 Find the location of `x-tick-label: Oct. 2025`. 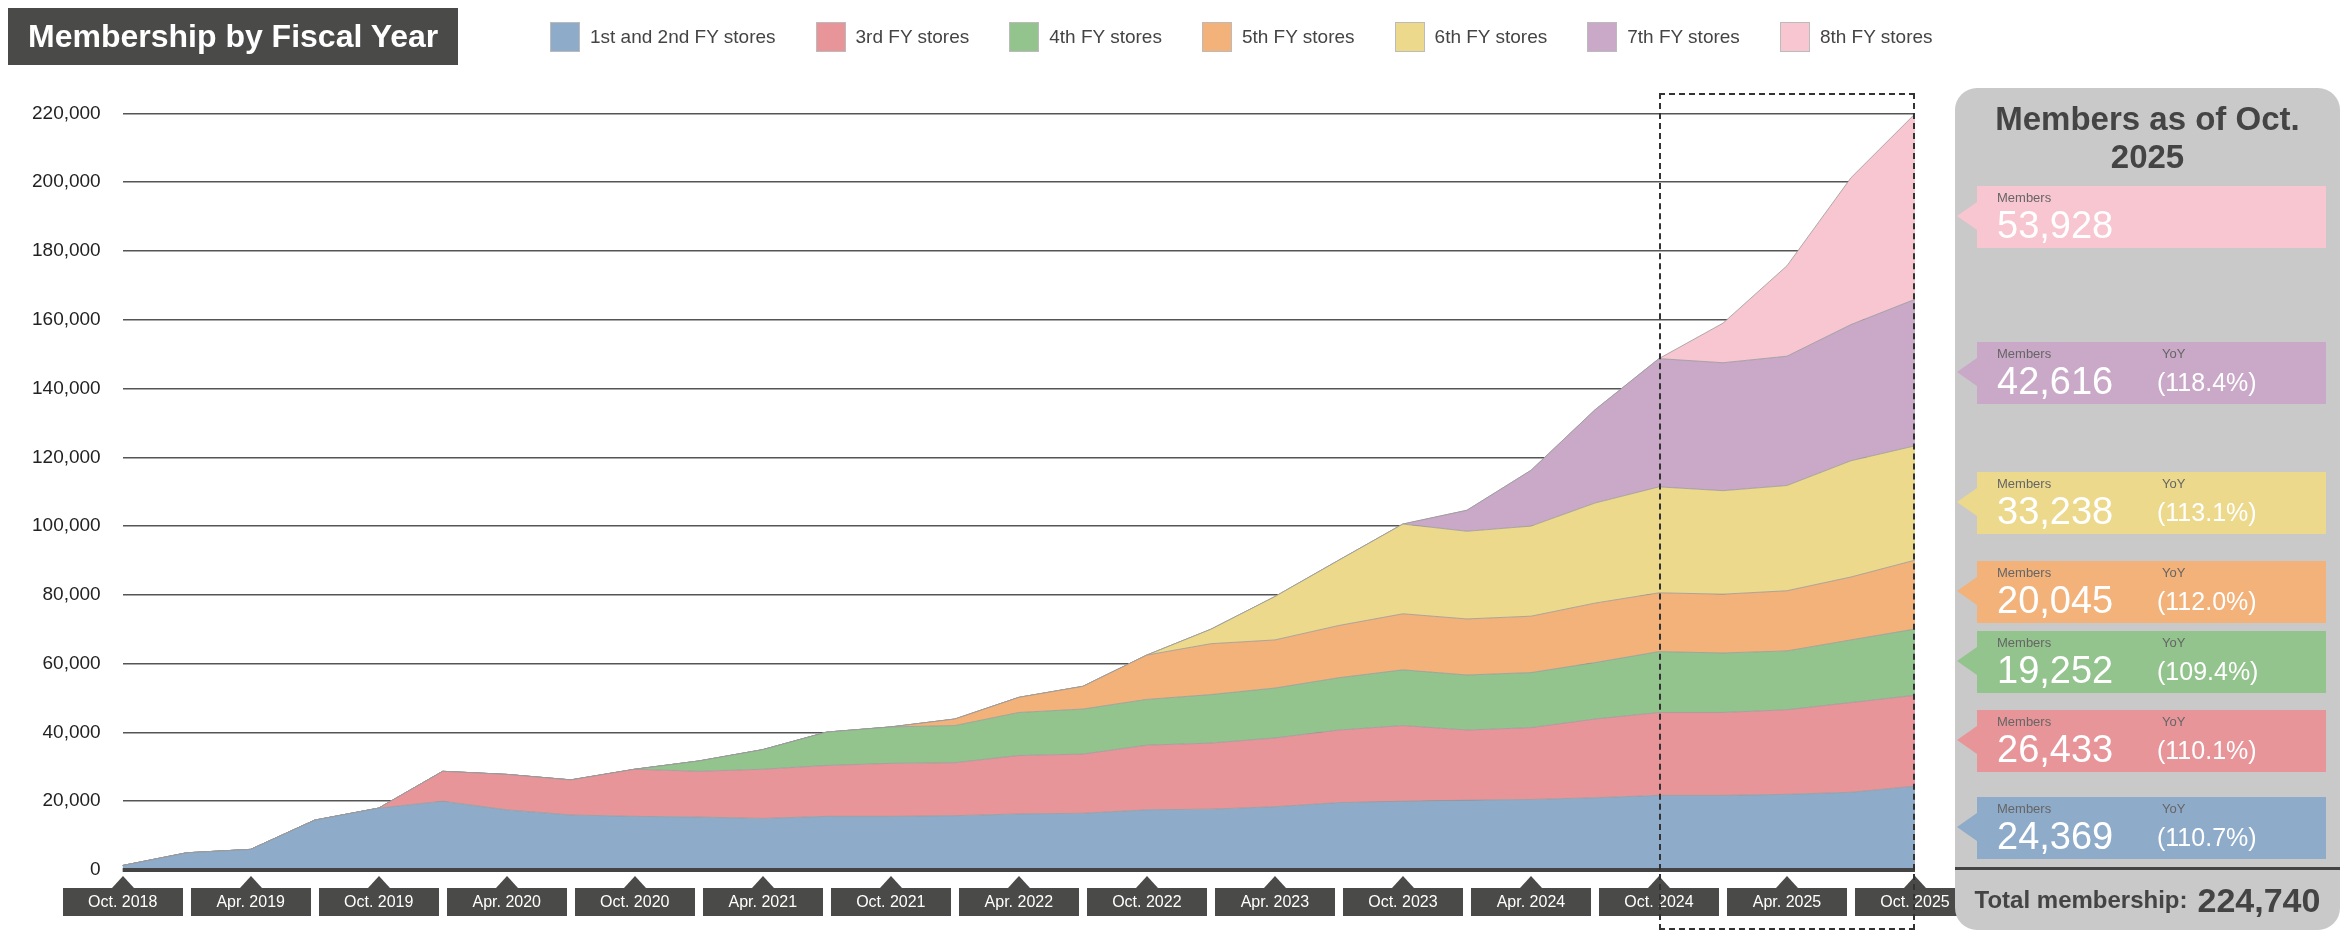

x-tick-label: Oct. 2025 is located at coordinates (1915, 902).